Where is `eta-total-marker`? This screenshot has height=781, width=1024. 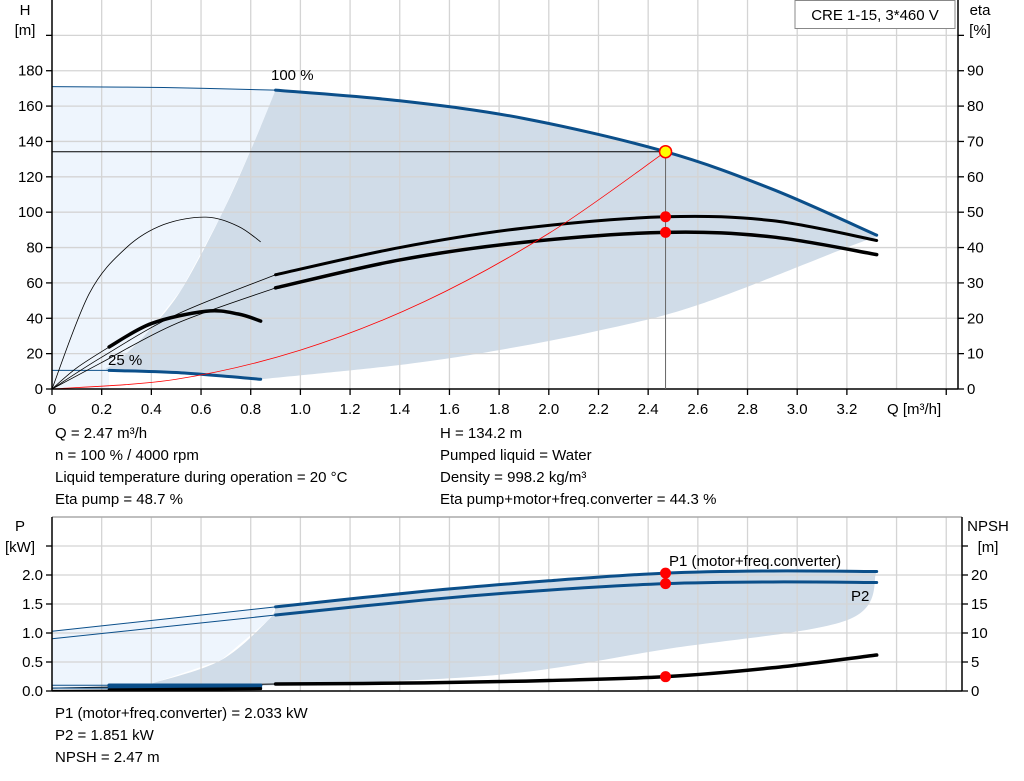
eta-total-marker is located at coordinates (666, 232).